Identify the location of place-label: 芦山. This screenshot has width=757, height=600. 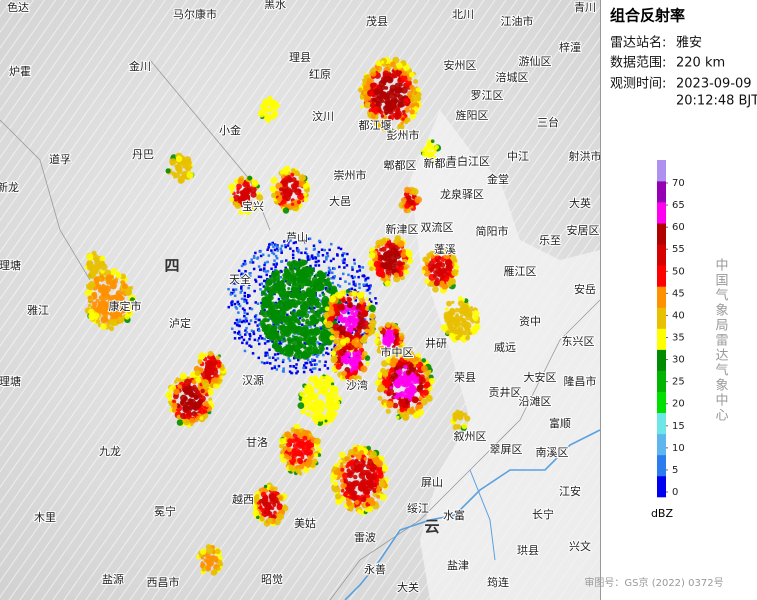
(297, 237).